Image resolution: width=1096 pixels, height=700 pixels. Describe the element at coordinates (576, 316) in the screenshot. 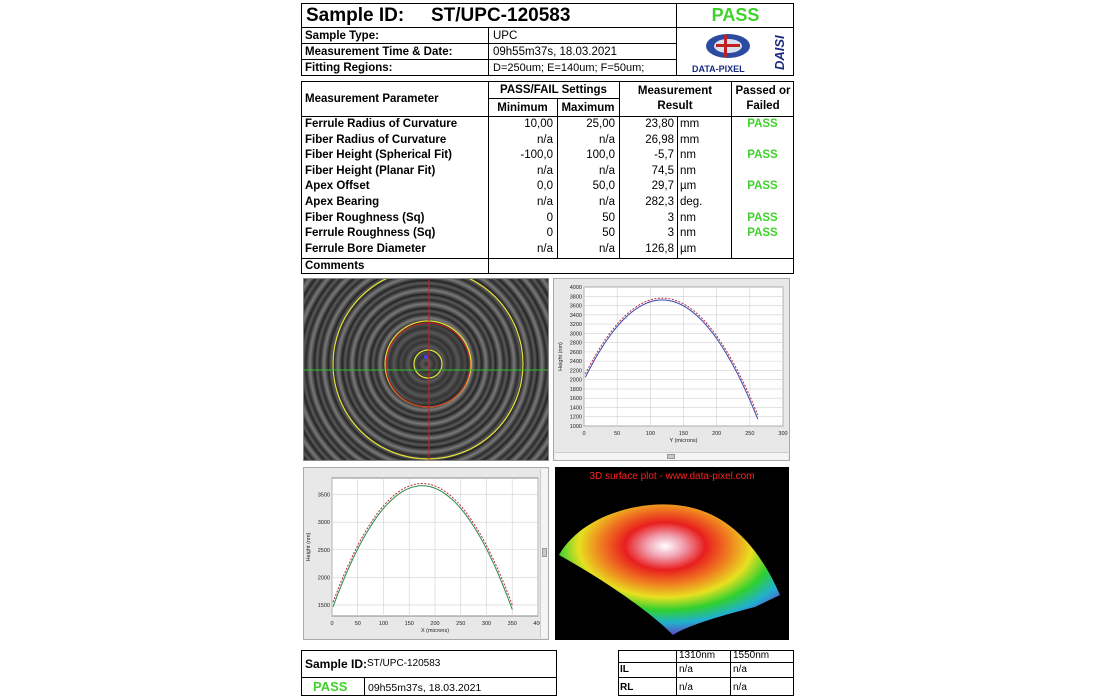

I see `y-tick-label: 3400` at that location.